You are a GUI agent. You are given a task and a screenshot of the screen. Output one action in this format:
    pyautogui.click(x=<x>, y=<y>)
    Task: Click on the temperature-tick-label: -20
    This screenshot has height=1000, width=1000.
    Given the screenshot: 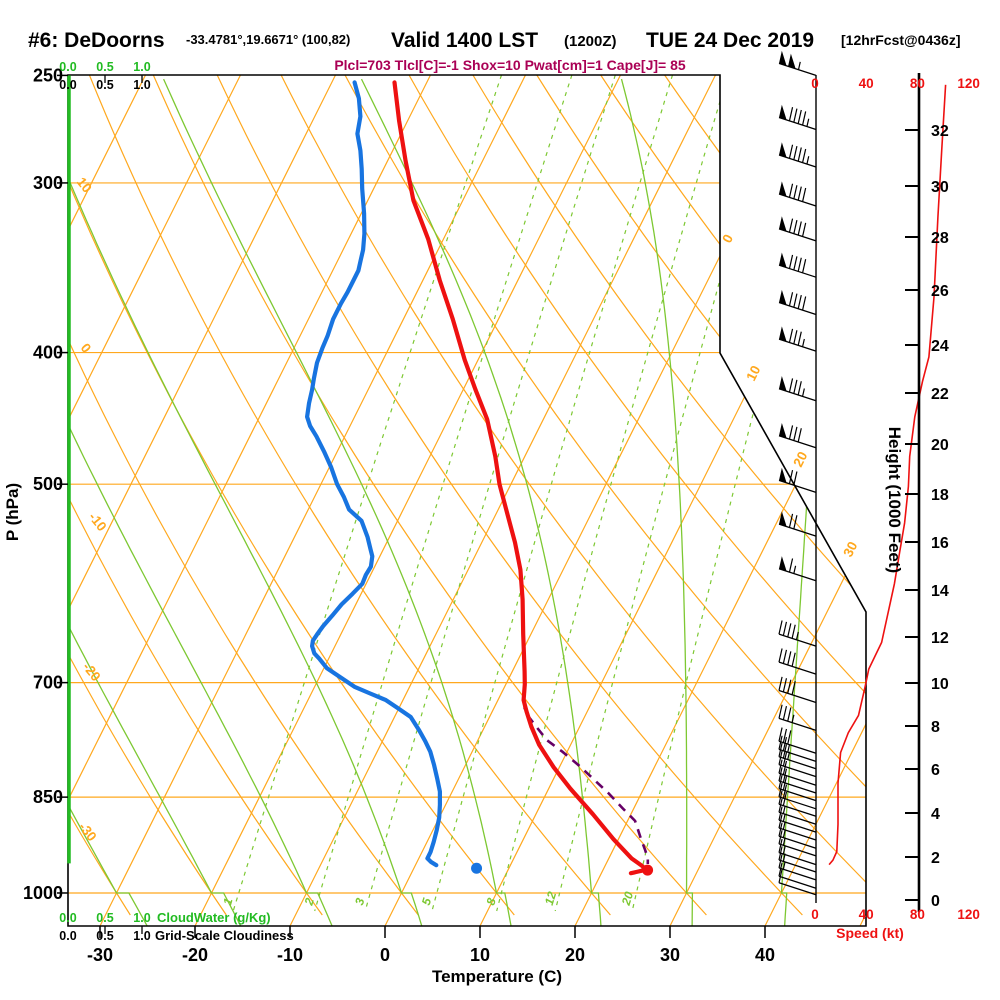 What is the action you would take?
    pyautogui.click(x=195, y=955)
    